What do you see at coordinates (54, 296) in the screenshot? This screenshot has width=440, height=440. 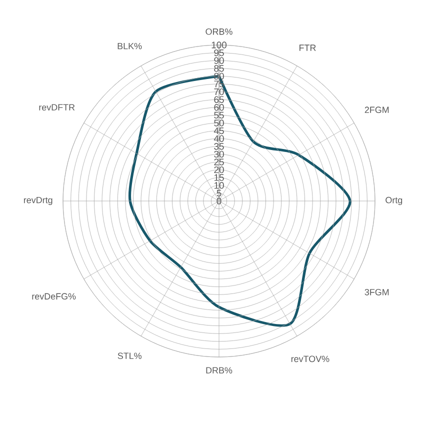 I see `spoke-label: revDeFG%` at bounding box center [54, 296].